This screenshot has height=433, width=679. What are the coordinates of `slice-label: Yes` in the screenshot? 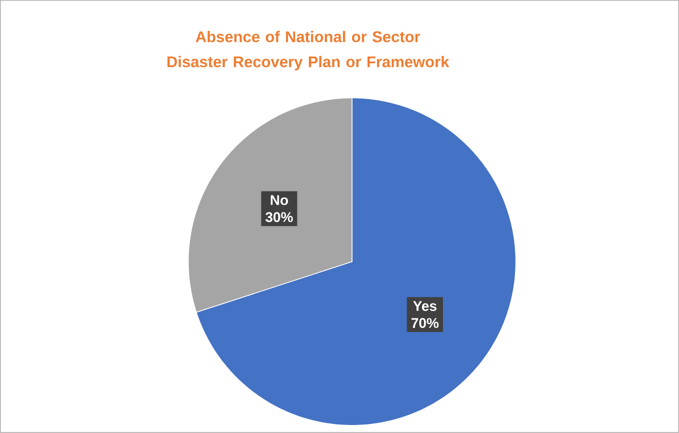 It's located at (424, 306).